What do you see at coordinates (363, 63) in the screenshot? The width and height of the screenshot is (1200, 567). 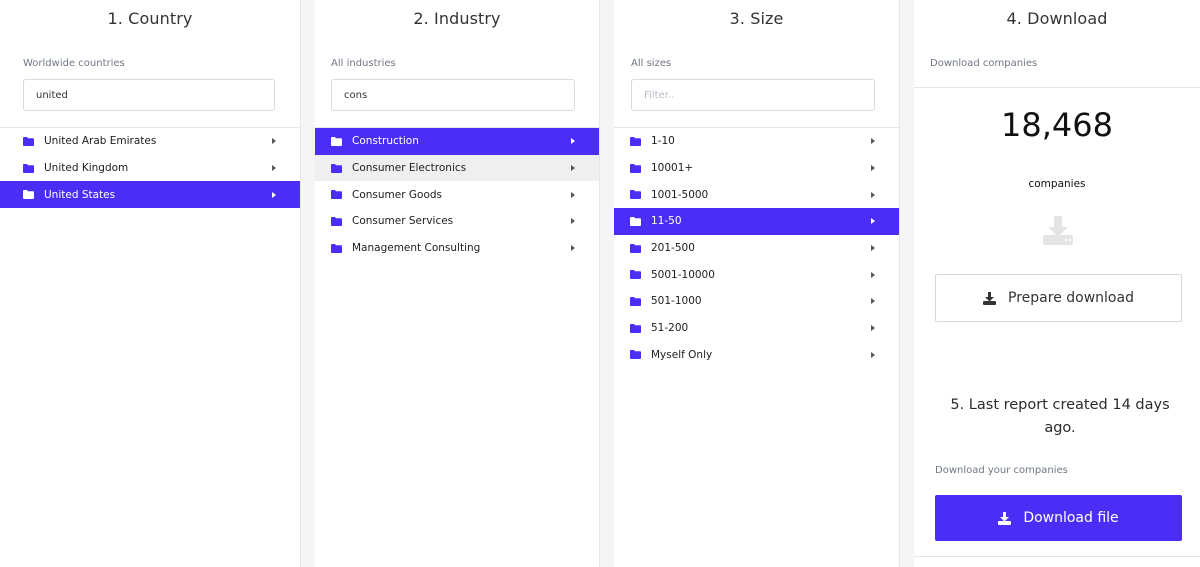 I see `industry-scope-label: All industries` at bounding box center [363, 63].